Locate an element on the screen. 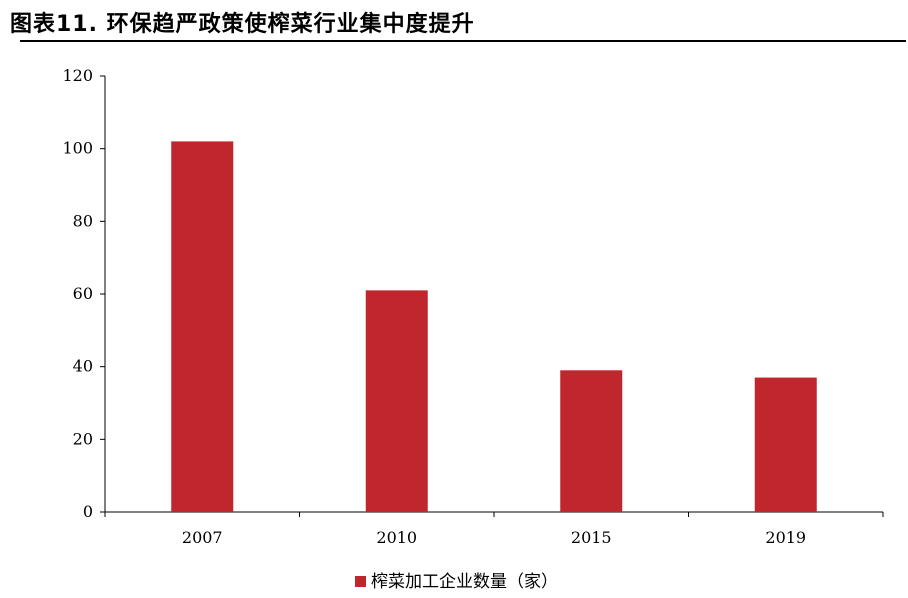  bar-2019 is located at coordinates (785, 444).